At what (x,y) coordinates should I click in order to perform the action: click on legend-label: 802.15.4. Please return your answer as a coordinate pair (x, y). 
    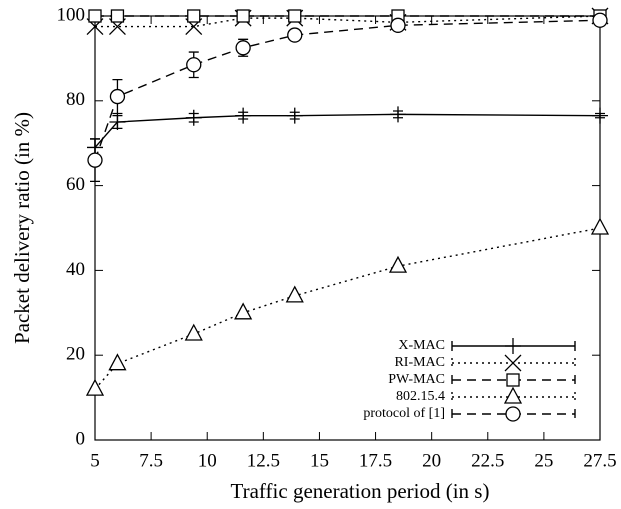
    Looking at the image, I should click on (420, 396).